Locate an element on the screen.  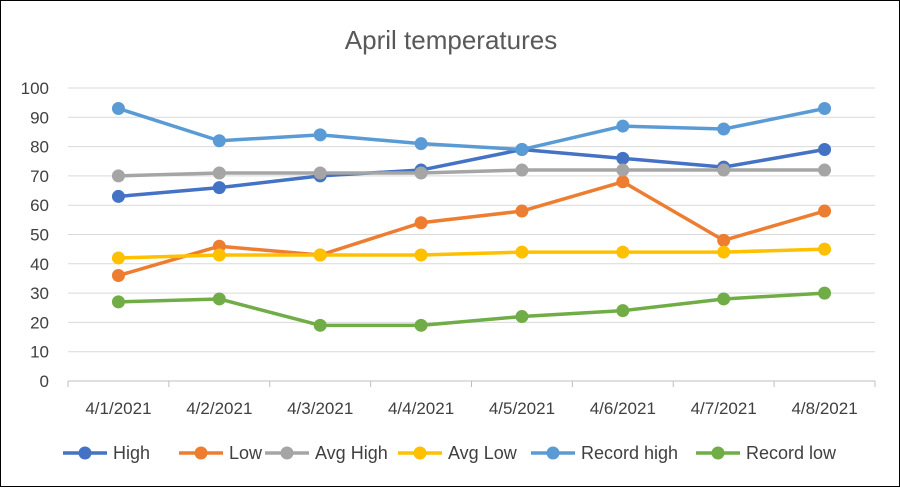
series-record-high is located at coordinates (471, 129).